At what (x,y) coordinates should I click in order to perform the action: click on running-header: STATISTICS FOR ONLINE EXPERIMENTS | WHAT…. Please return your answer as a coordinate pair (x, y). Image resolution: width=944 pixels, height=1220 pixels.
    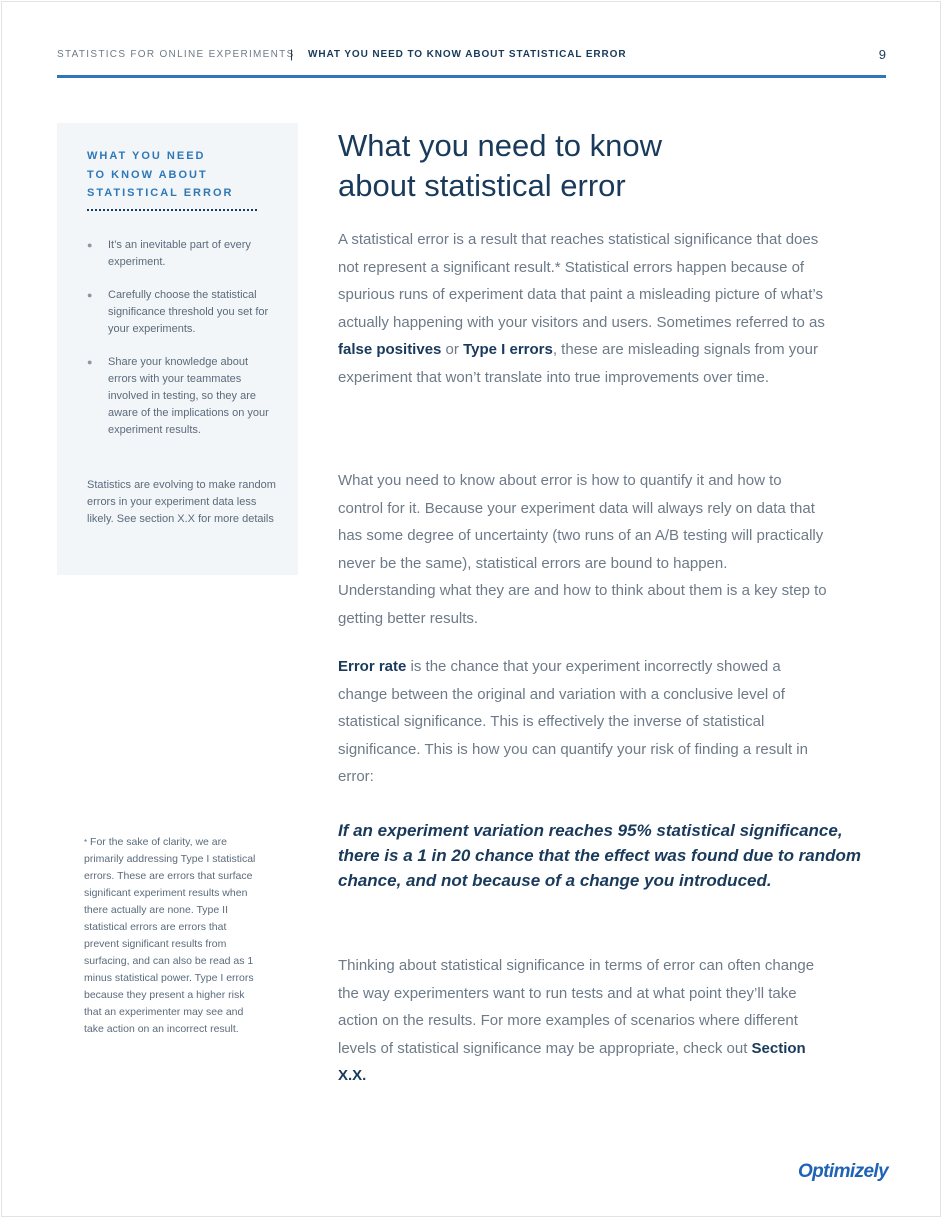
    Looking at the image, I should click on (471, 57).